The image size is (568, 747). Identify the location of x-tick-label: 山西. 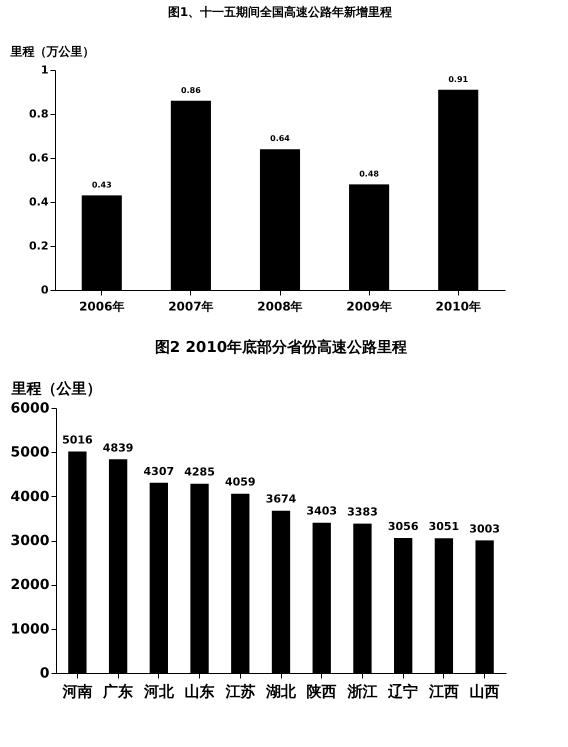
(485, 691).